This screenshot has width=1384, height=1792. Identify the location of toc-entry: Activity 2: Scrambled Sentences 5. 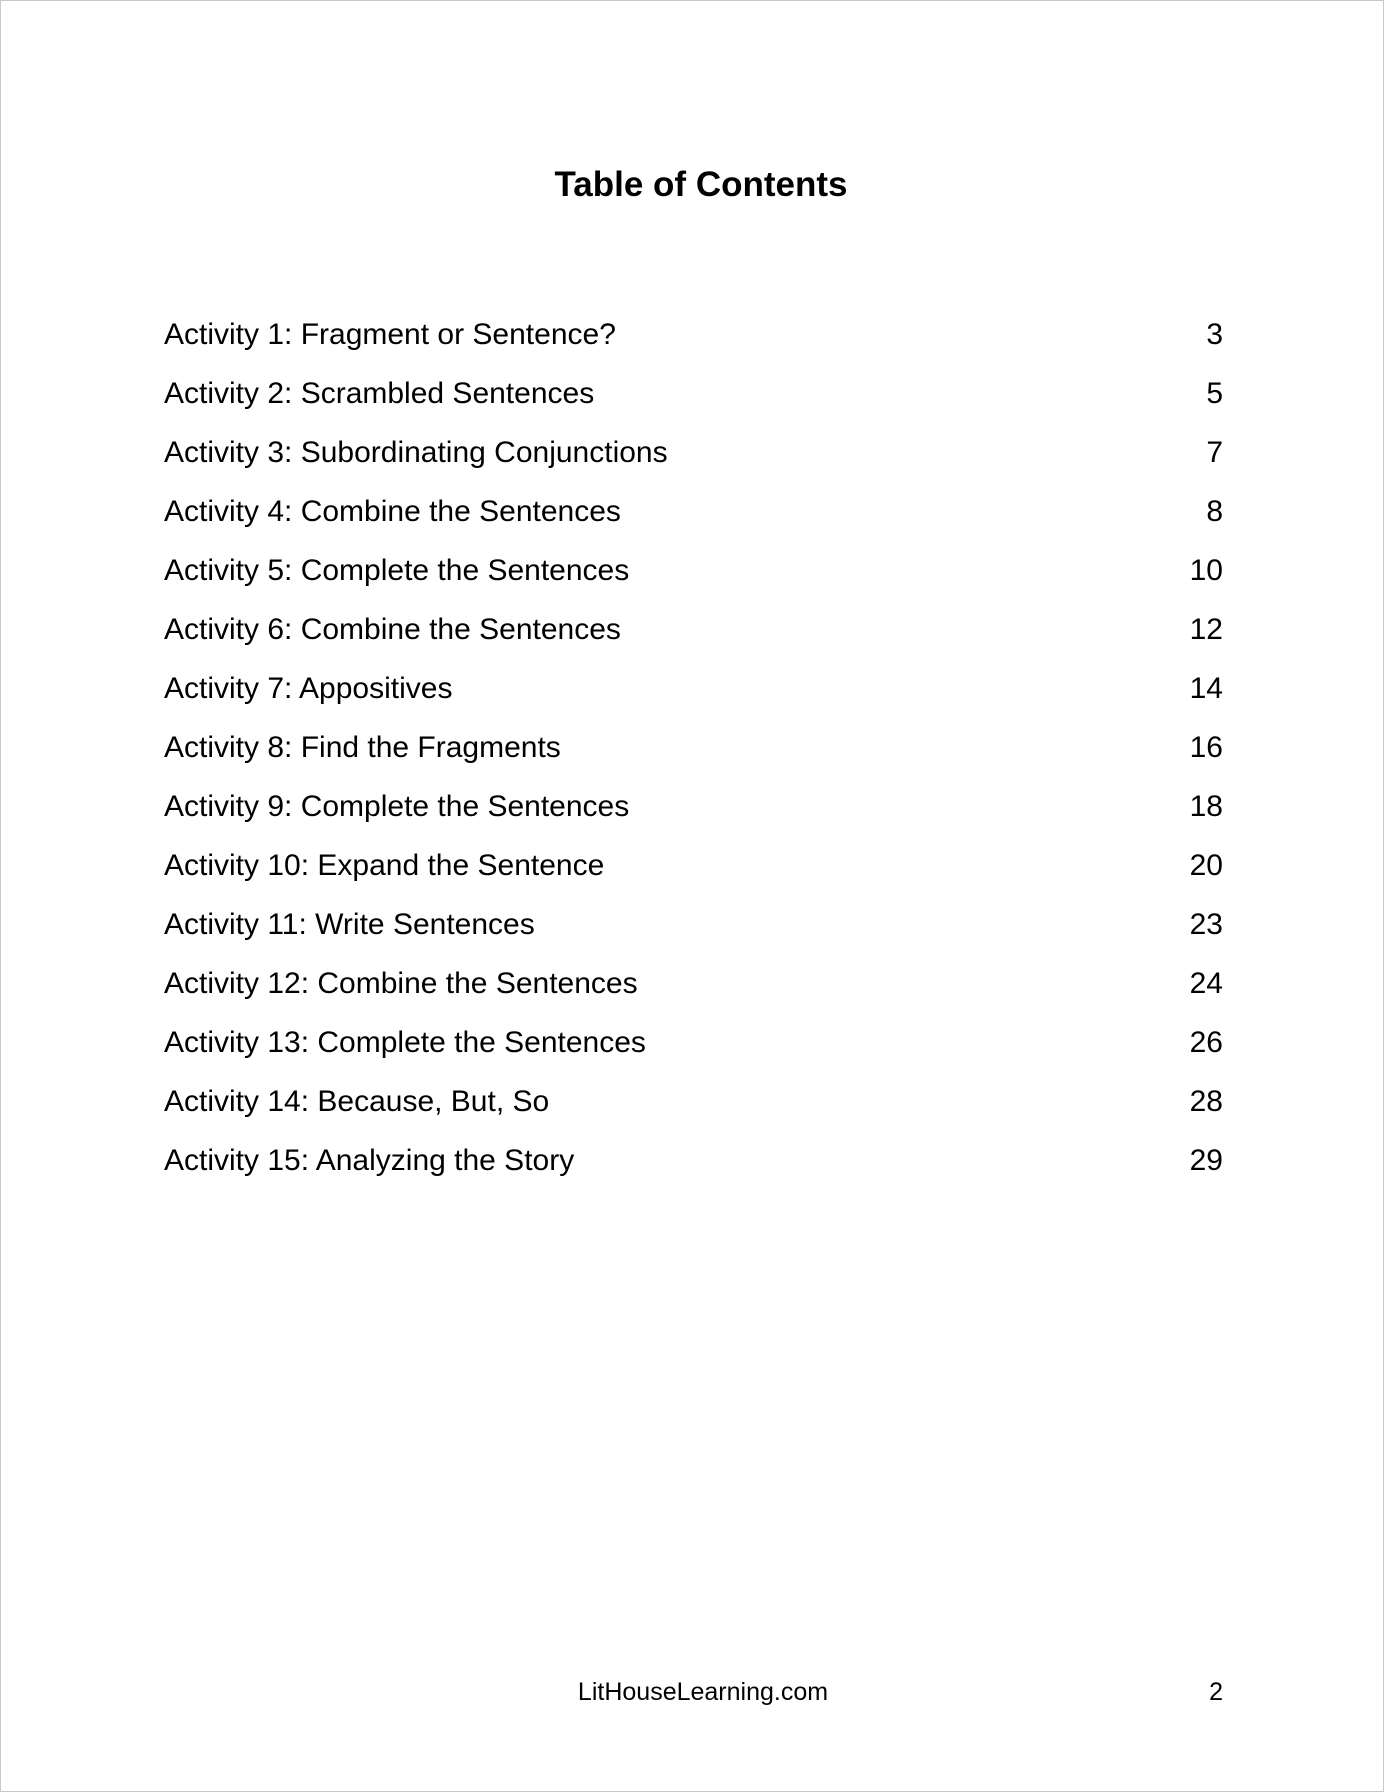
(693, 403).